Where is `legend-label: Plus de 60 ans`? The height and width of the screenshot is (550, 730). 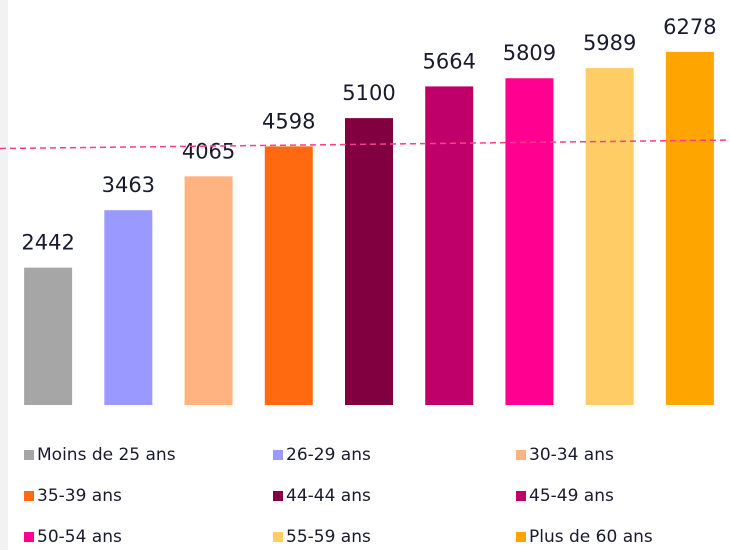 legend-label: Plus de 60 ans is located at coordinates (591, 537).